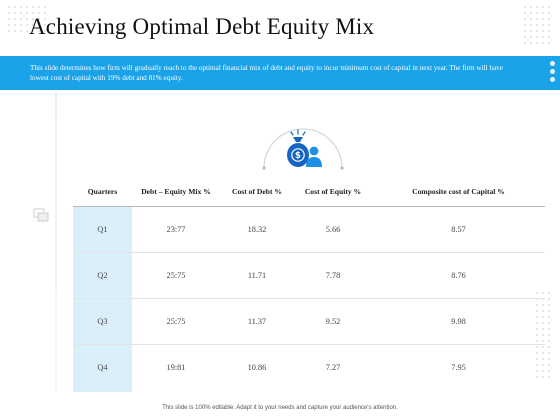  Describe the element at coordinates (333, 275) in the screenshot. I see `table-cell: 7.78` at that location.